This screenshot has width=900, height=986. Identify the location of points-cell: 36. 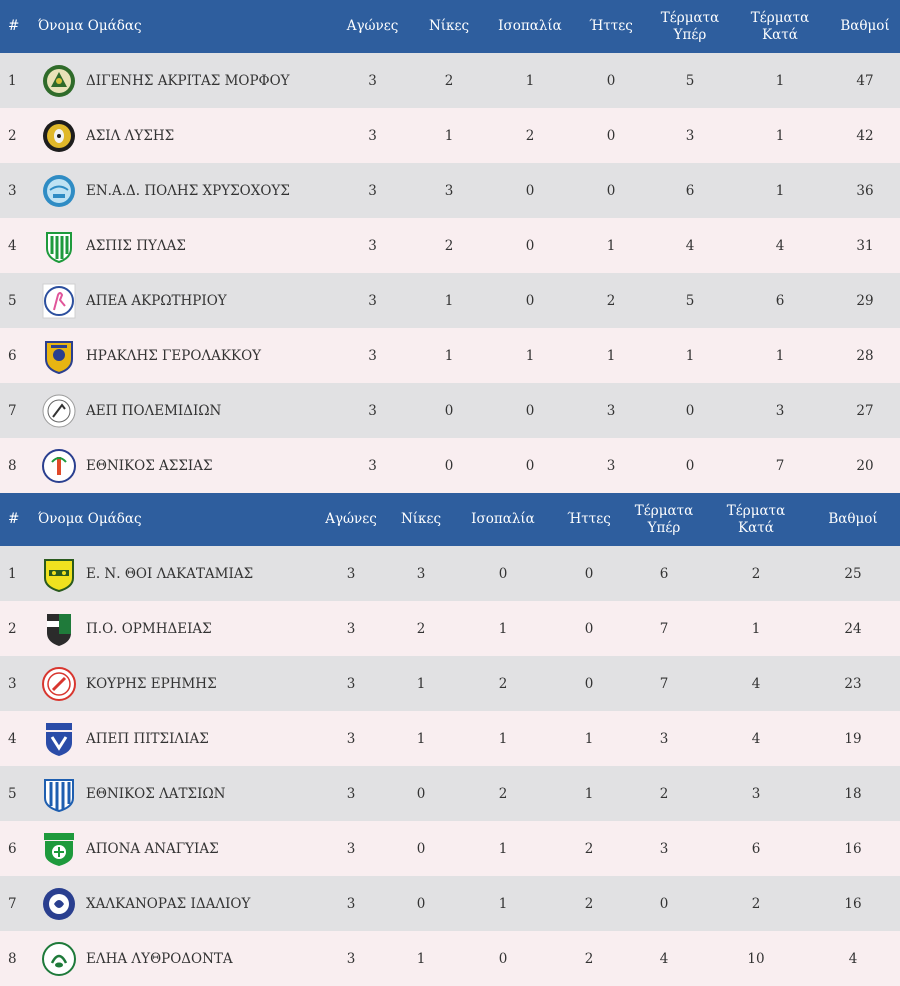
(865, 190).